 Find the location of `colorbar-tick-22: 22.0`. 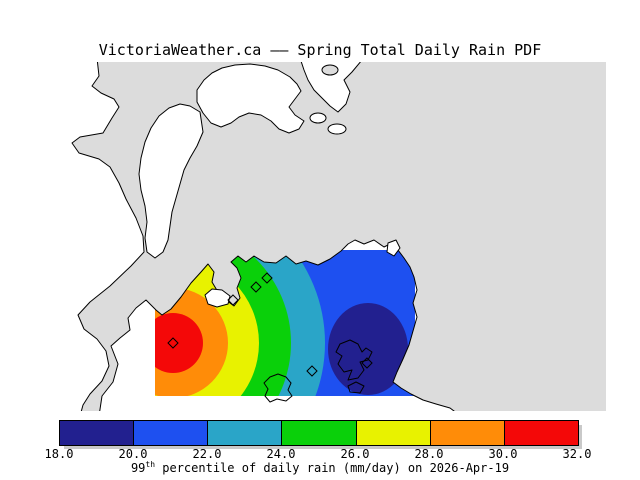

colorbar-tick-22: 22.0 is located at coordinates (207, 454).